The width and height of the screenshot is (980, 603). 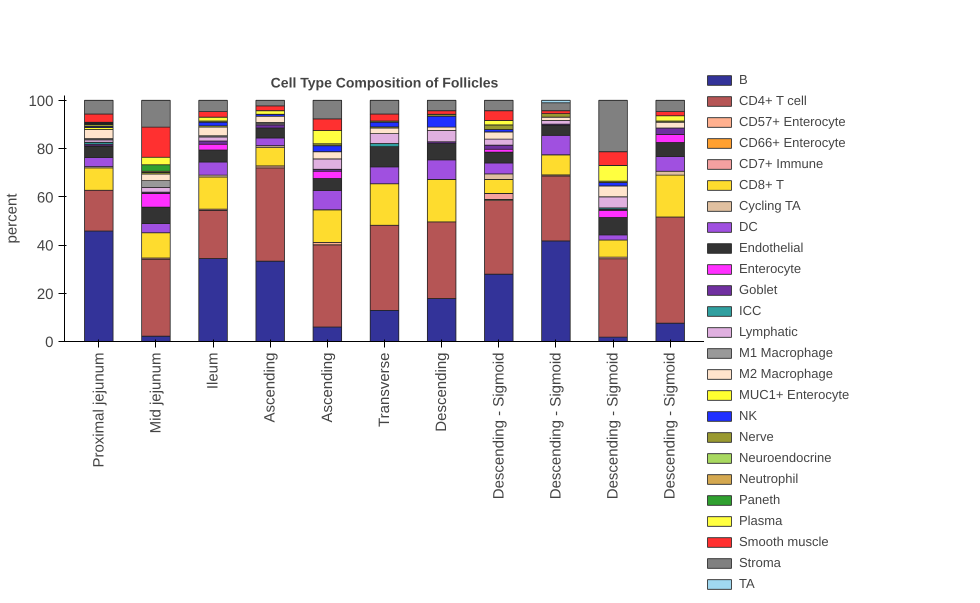 What do you see at coordinates (759, 499) in the screenshot?
I see `legend-label: Paneth` at bounding box center [759, 499].